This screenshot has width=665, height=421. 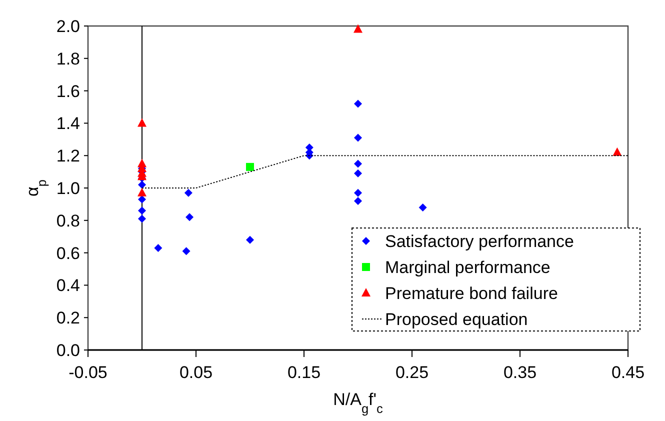 What do you see at coordinates (68, 156) in the screenshot?
I see `y-tick-label: 1.2` at bounding box center [68, 156].